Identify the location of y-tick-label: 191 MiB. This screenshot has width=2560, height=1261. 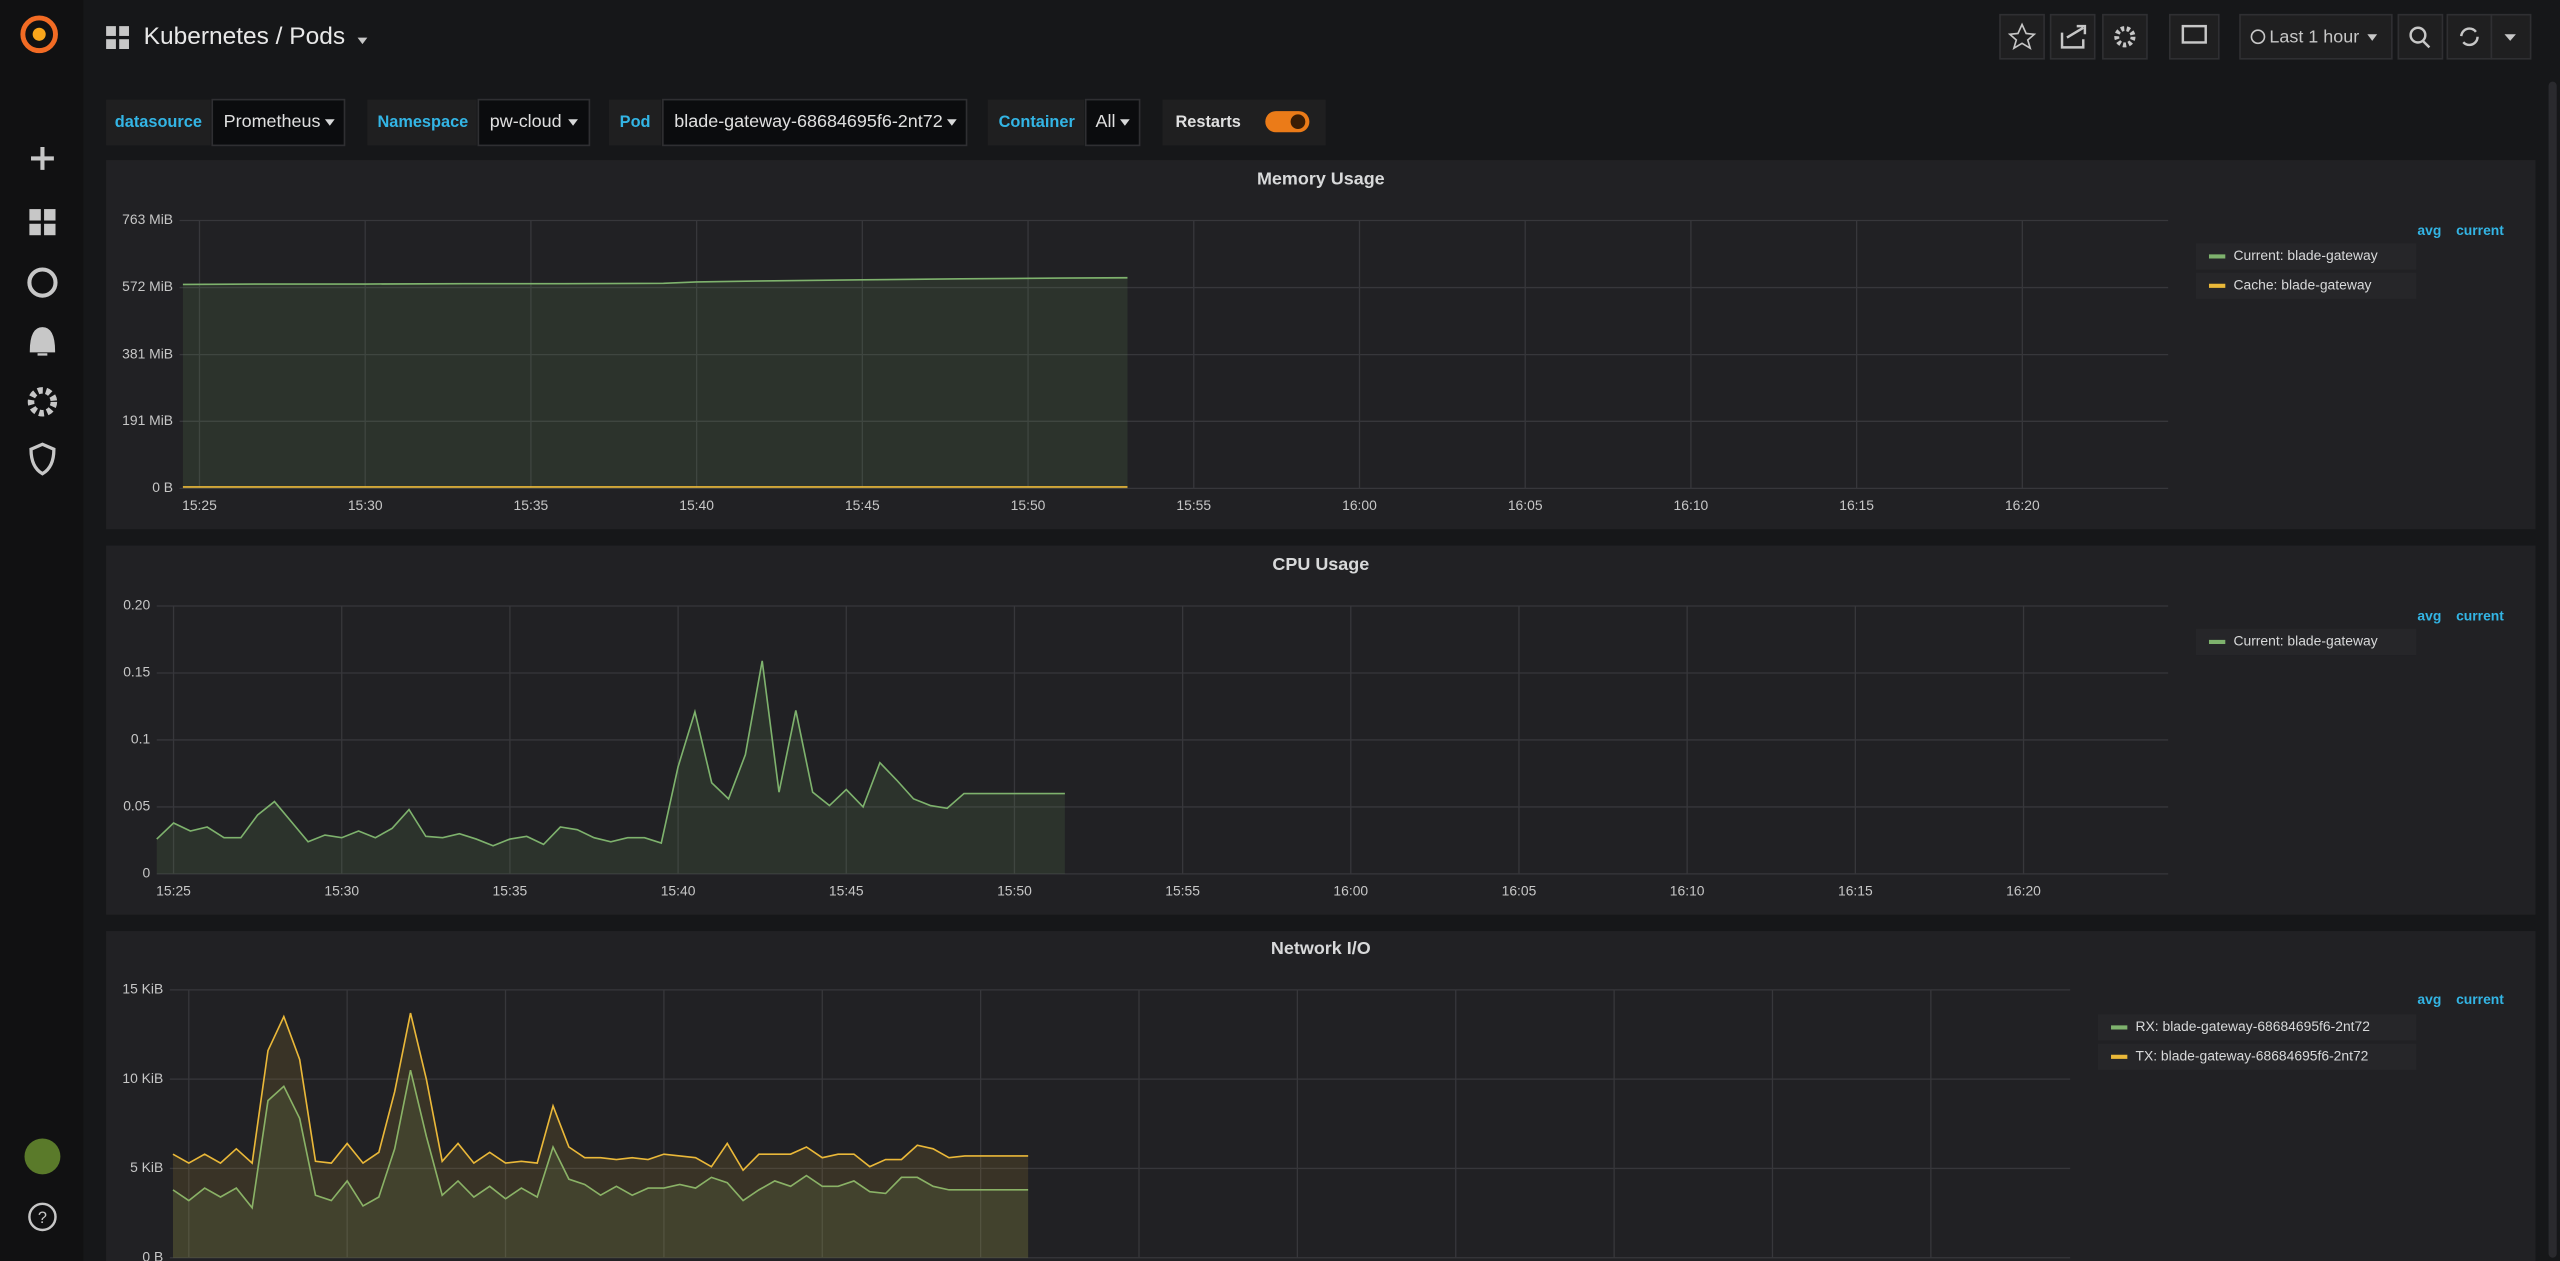
(147, 420).